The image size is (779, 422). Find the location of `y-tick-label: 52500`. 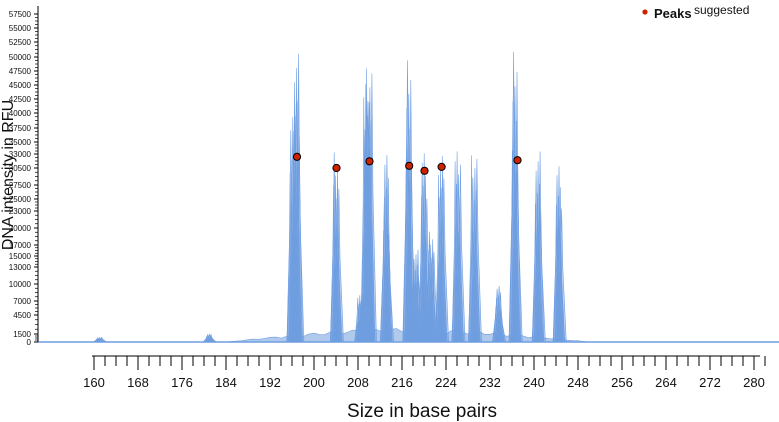

y-tick-label: 52500 is located at coordinates (20, 42).